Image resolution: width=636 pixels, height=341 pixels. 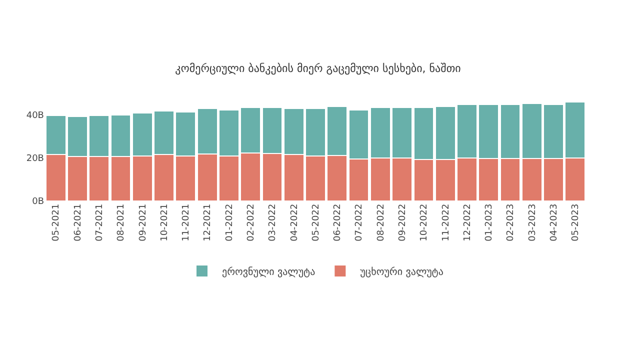 What do you see at coordinates (295, 223) in the screenshot?
I see `x-tick-label: 04-2022` at bounding box center [295, 223].